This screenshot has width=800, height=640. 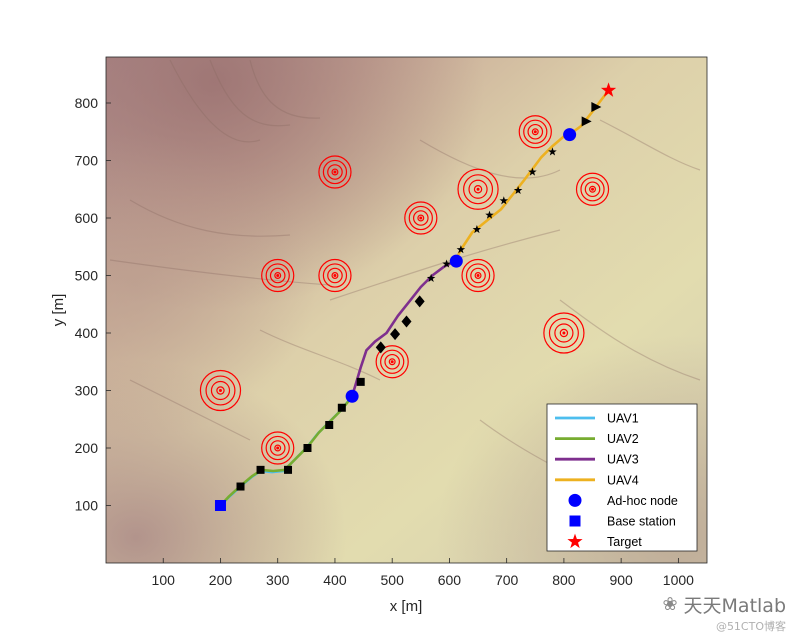 I want to click on x-tick-label: 200, so click(x=221, y=580).